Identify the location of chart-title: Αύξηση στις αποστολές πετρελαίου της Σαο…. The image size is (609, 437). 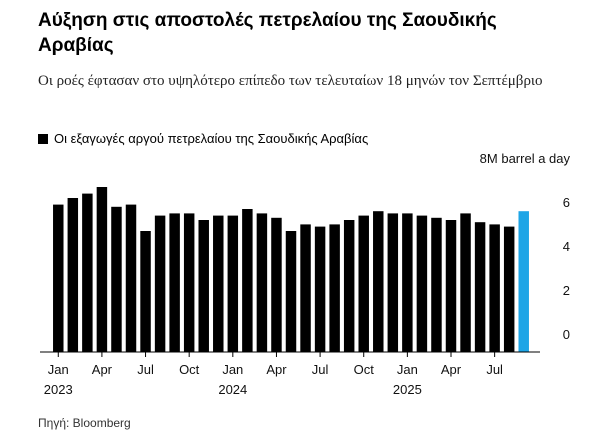
(267, 33).